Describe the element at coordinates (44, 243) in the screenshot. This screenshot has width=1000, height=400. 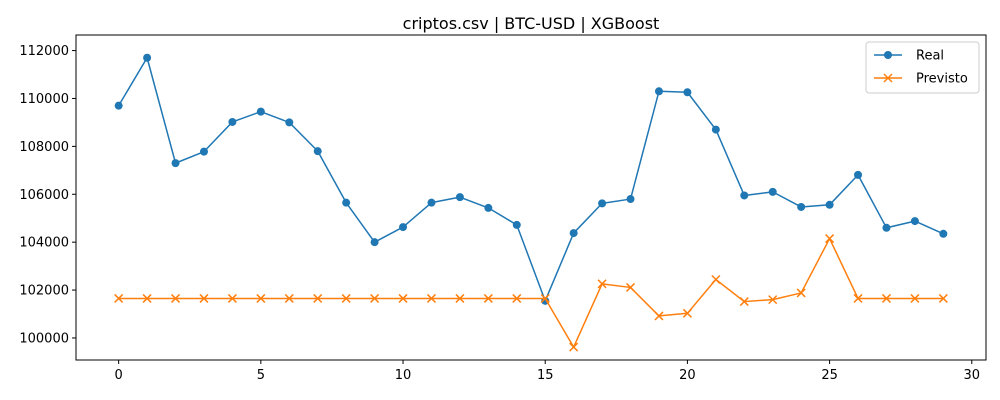
I see `y-tick-label: 104000` at that location.